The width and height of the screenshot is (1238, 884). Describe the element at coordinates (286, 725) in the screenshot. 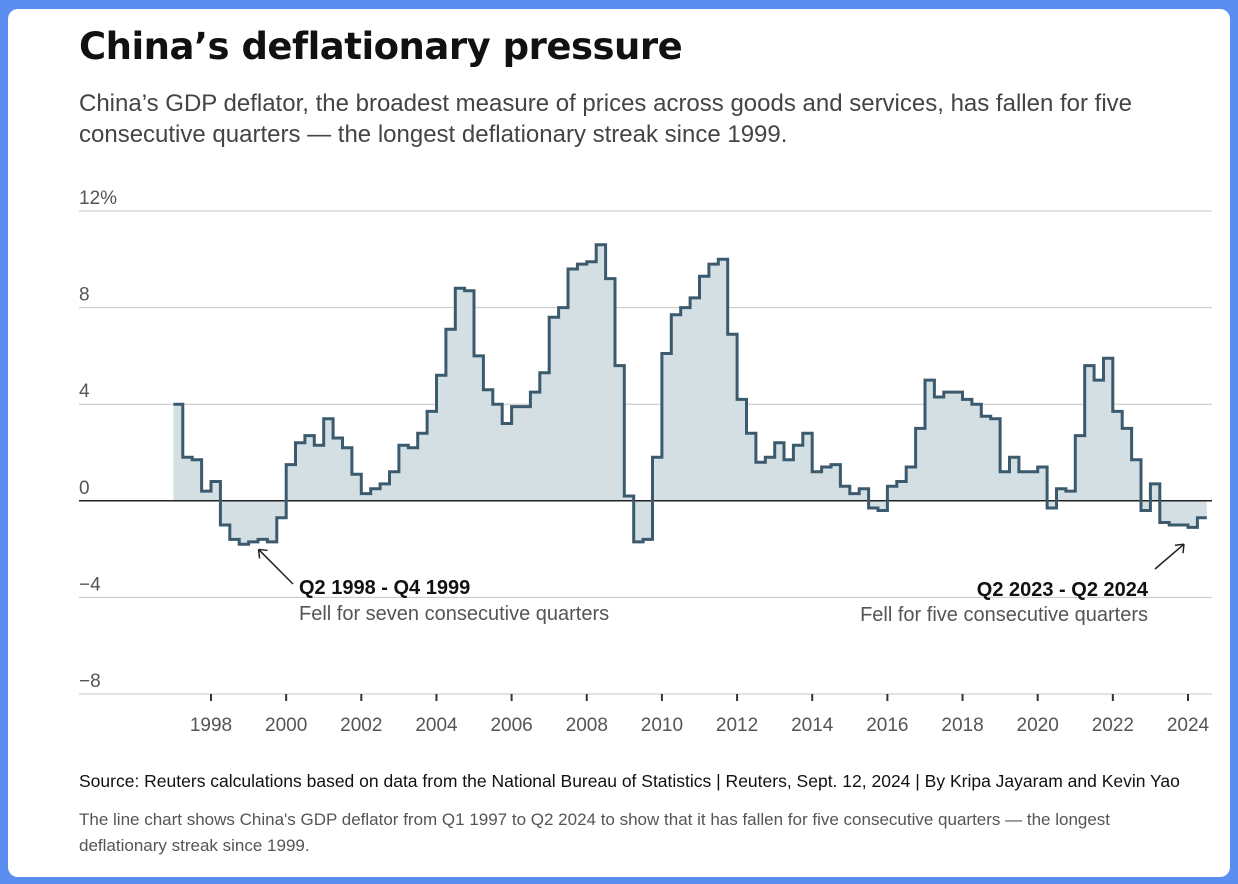

I see `x-tick-label: 2000` at that location.